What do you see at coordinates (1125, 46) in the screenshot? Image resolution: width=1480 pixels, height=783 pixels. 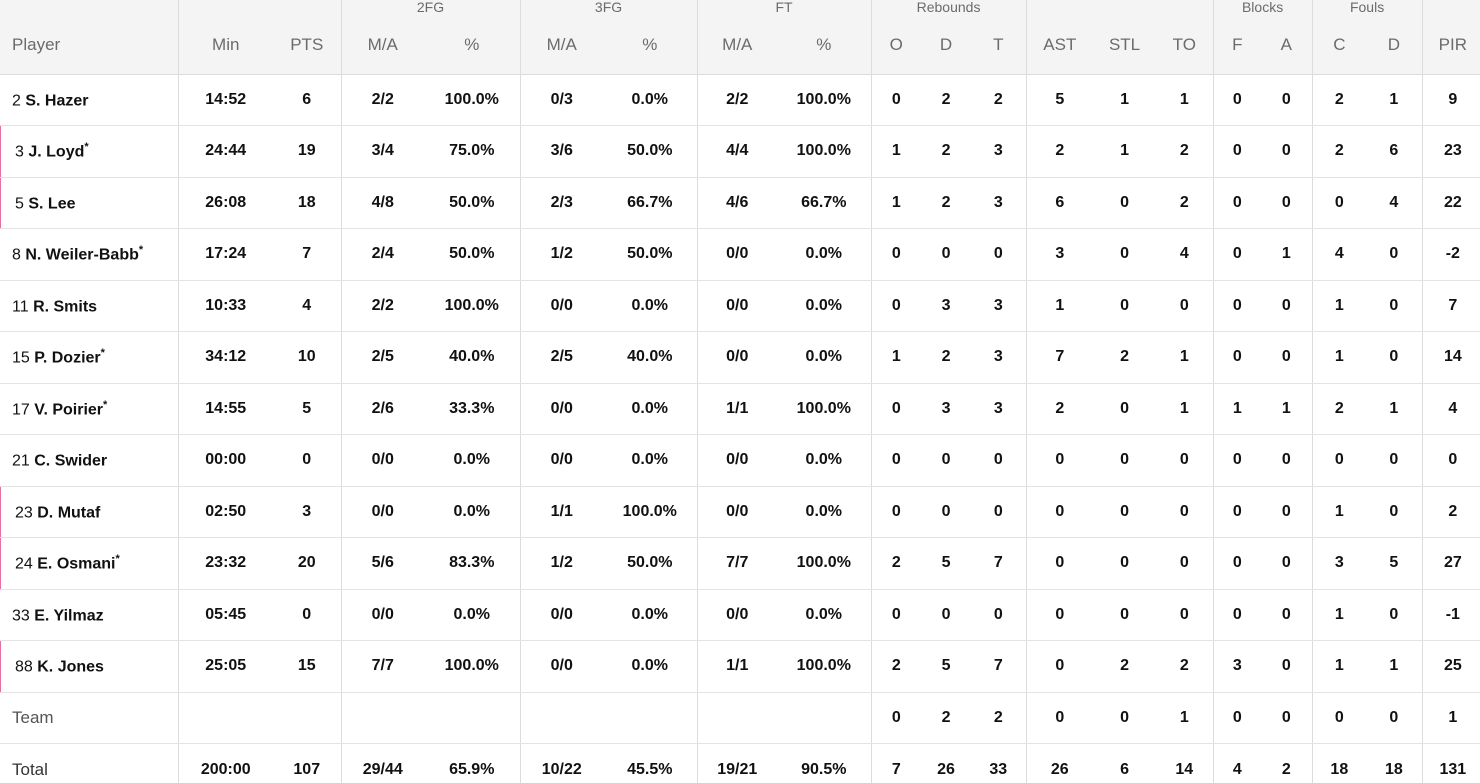 I see `column-header-stl: STL` at bounding box center [1125, 46].